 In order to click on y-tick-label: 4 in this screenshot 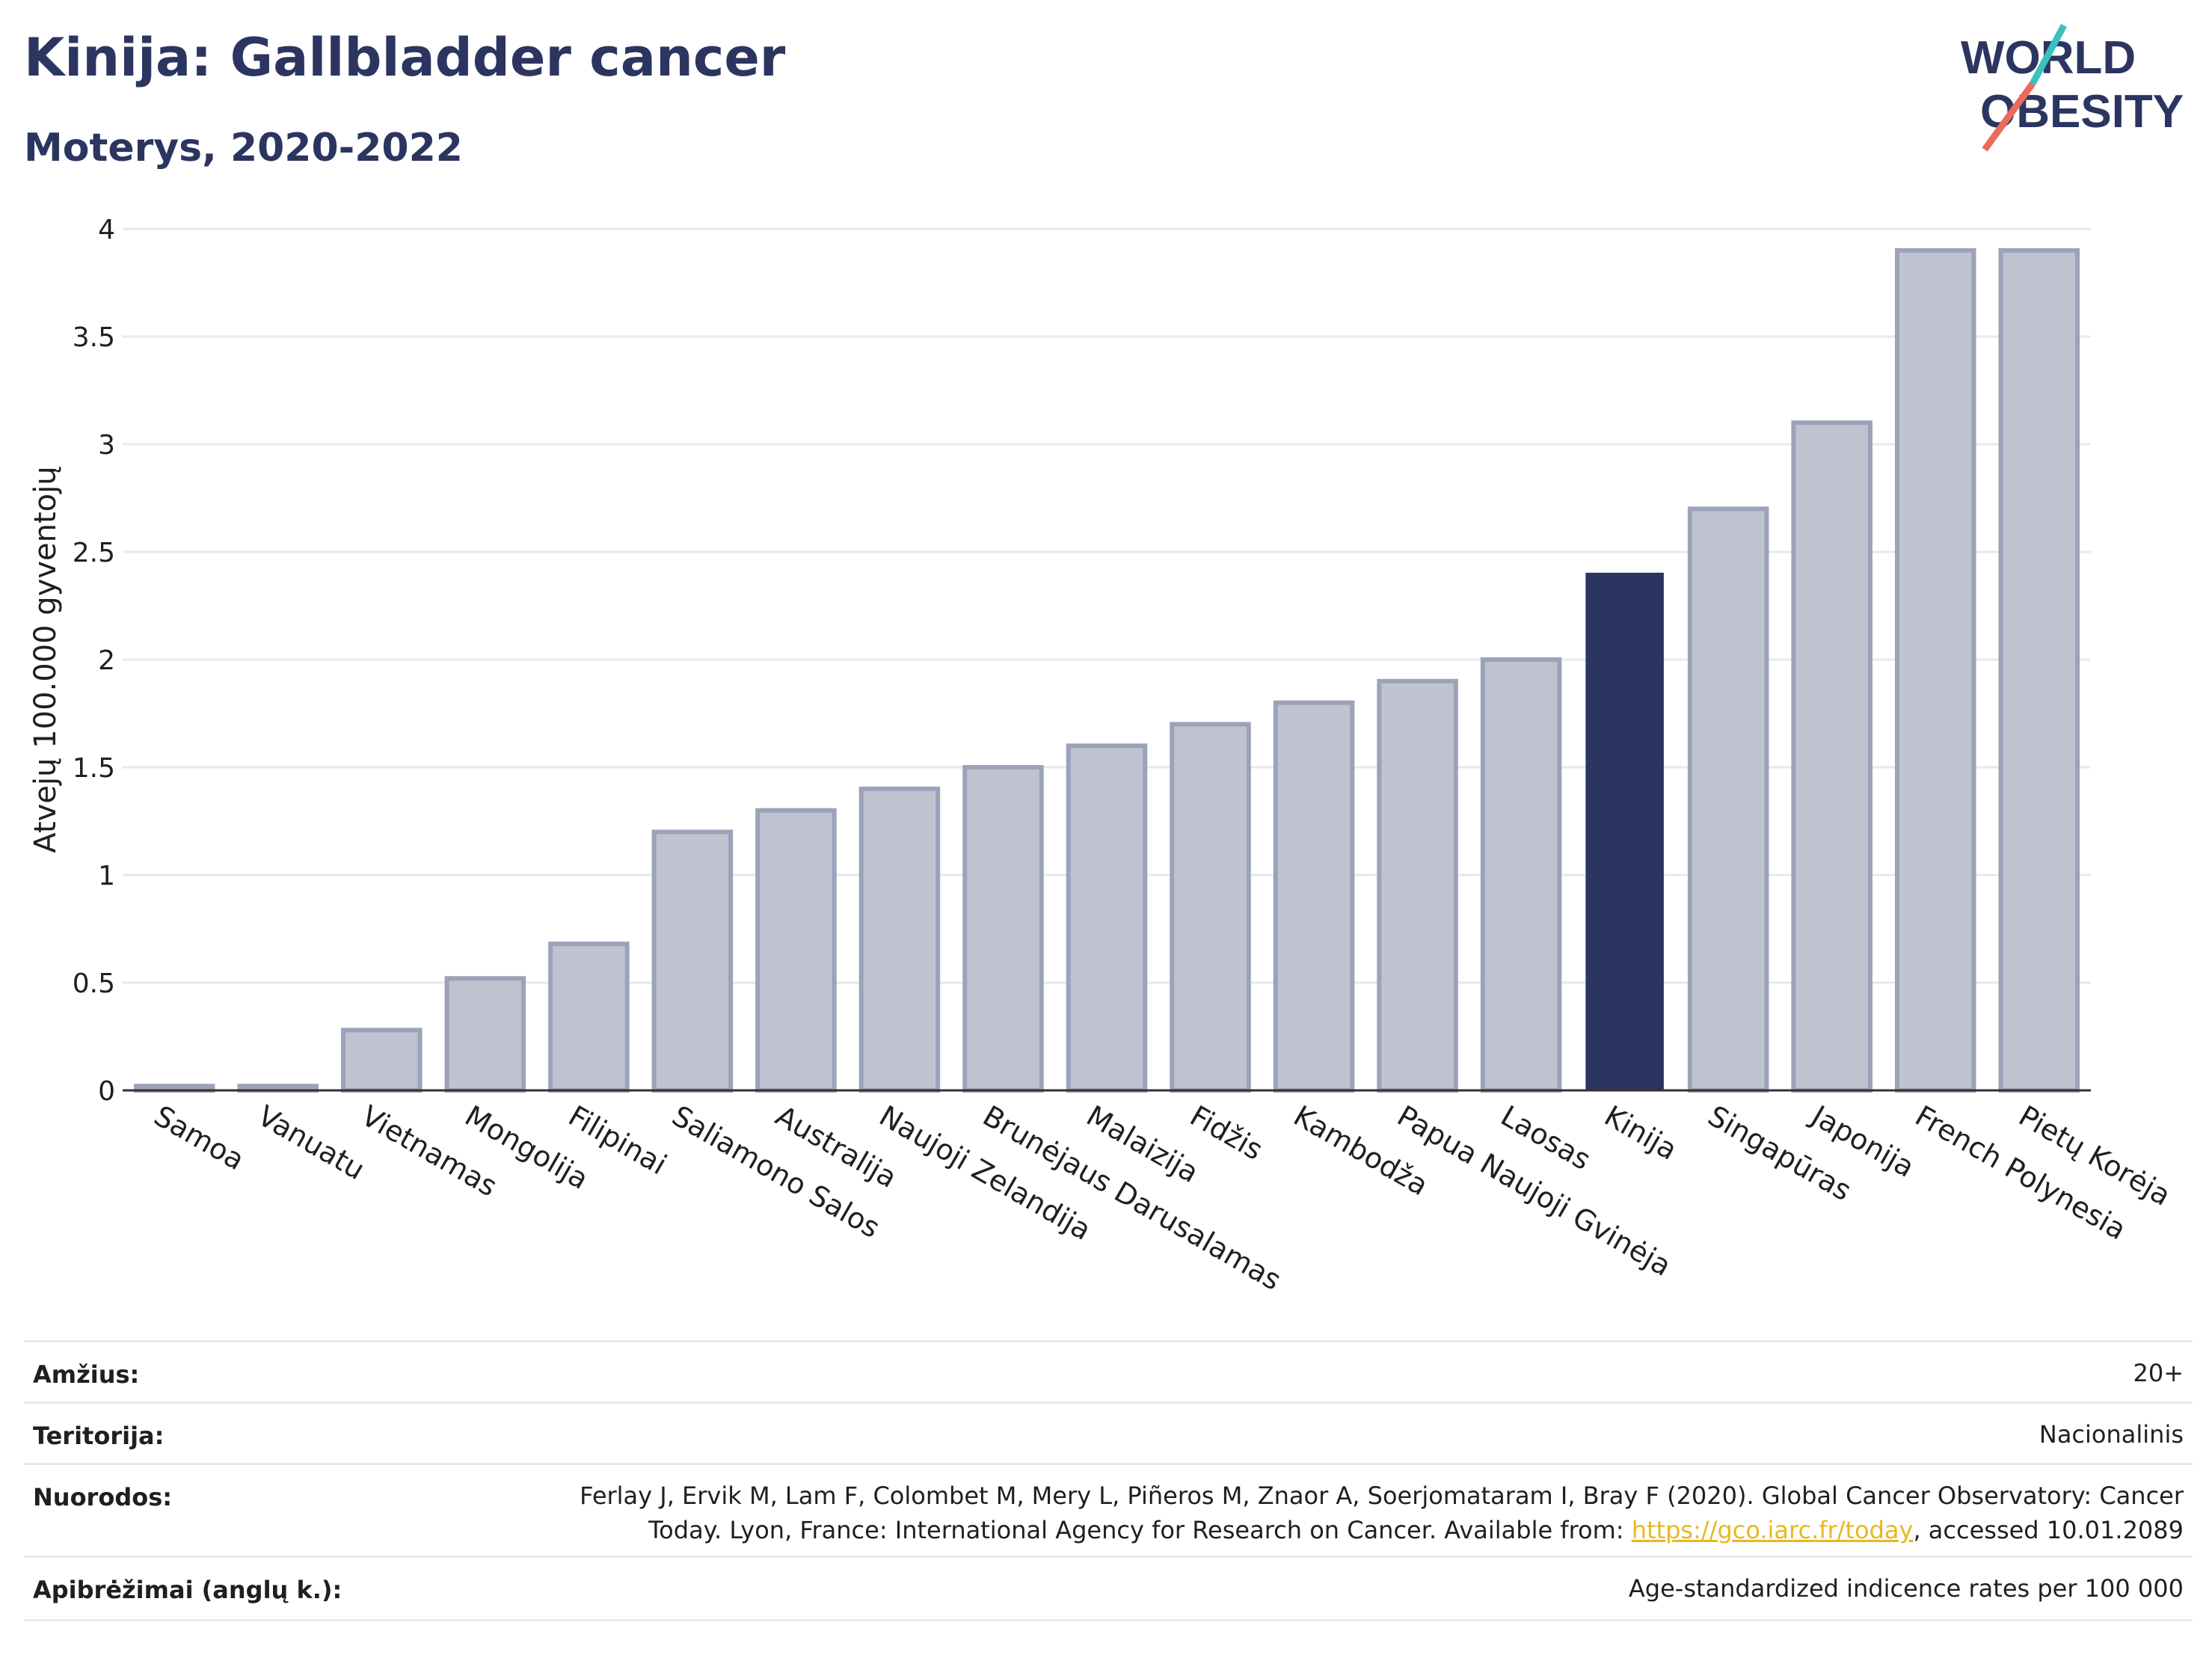, I will do `click(106, 230)`.